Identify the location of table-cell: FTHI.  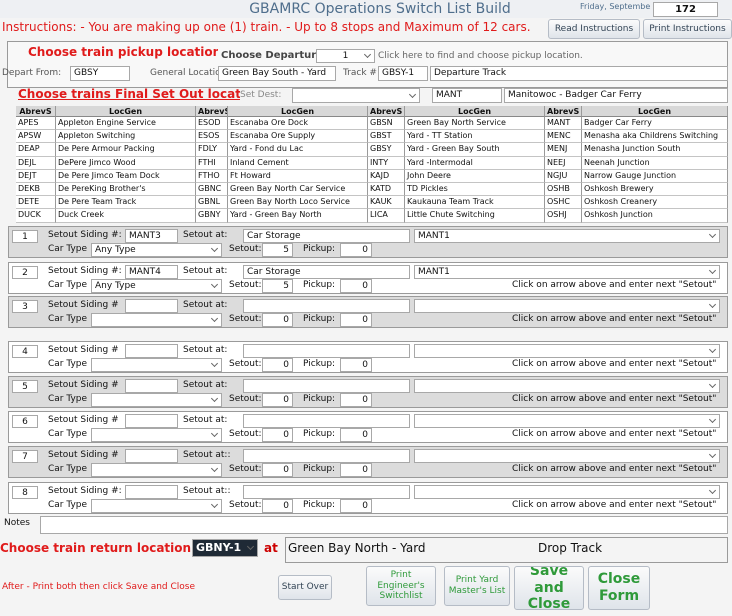
(212, 163).